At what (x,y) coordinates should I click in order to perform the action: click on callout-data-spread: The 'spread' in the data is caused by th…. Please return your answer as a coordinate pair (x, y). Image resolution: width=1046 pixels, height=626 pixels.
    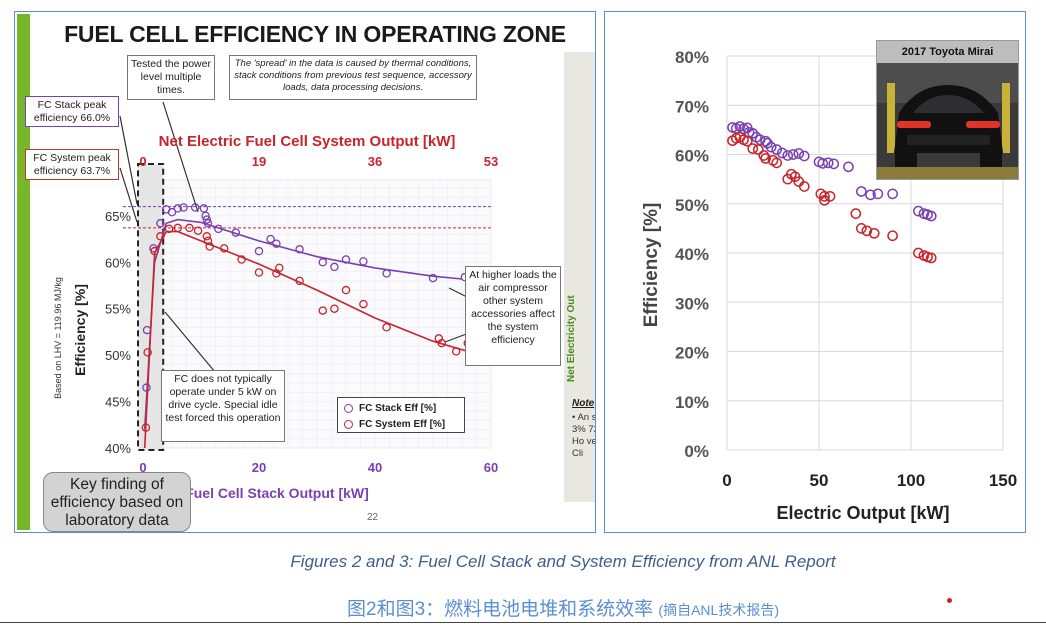
    Looking at the image, I should click on (353, 77).